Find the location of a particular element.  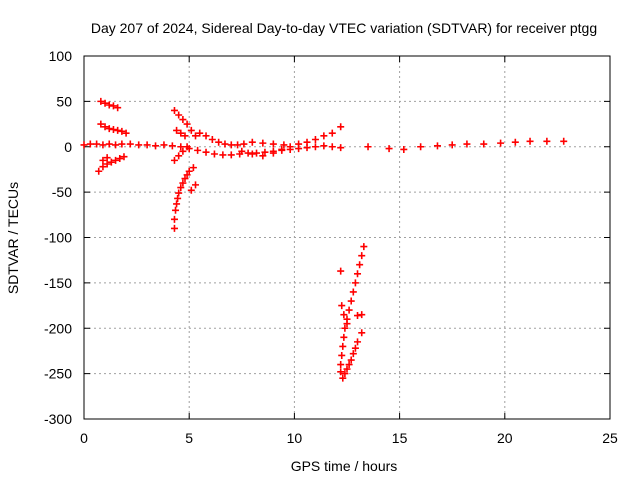

y-tick-label: -250 is located at coordinates (58, 374).